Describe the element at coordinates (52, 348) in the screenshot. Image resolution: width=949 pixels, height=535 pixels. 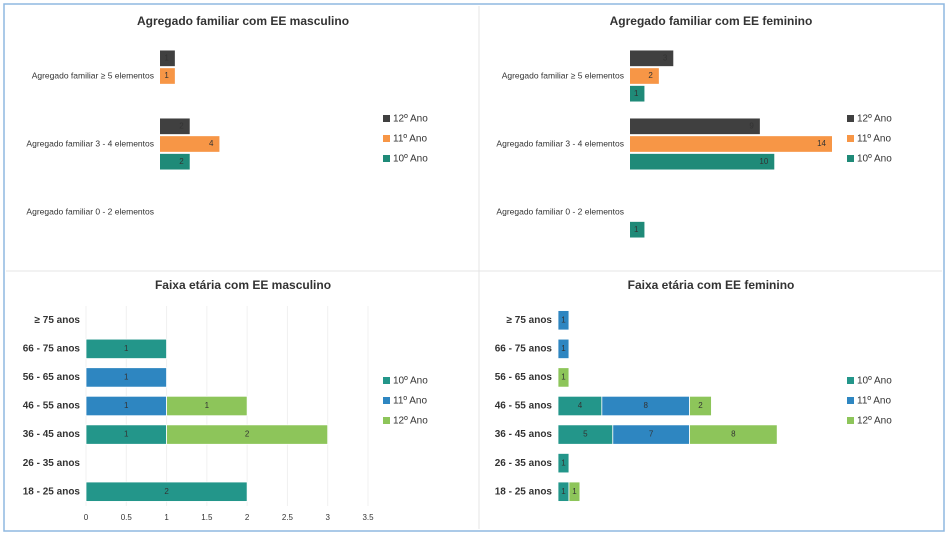
I see `y-tick-label: 66 - 75 anos` at that location.